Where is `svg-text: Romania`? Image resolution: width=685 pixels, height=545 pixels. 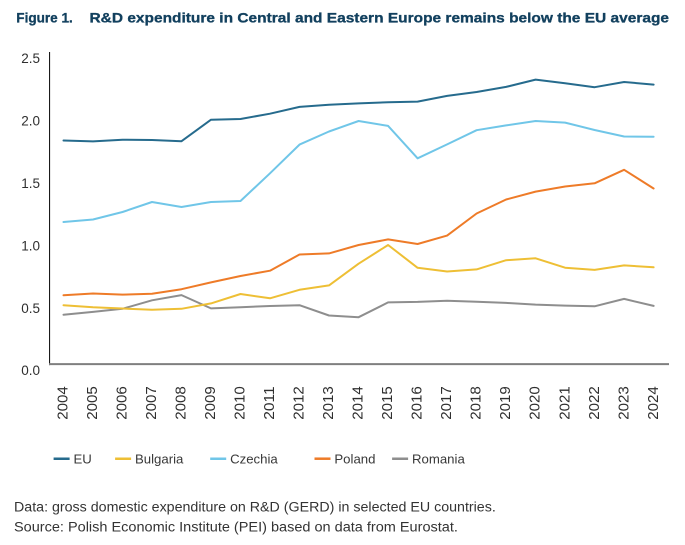
svg-text: Romania is located at coordinates (438, 458).